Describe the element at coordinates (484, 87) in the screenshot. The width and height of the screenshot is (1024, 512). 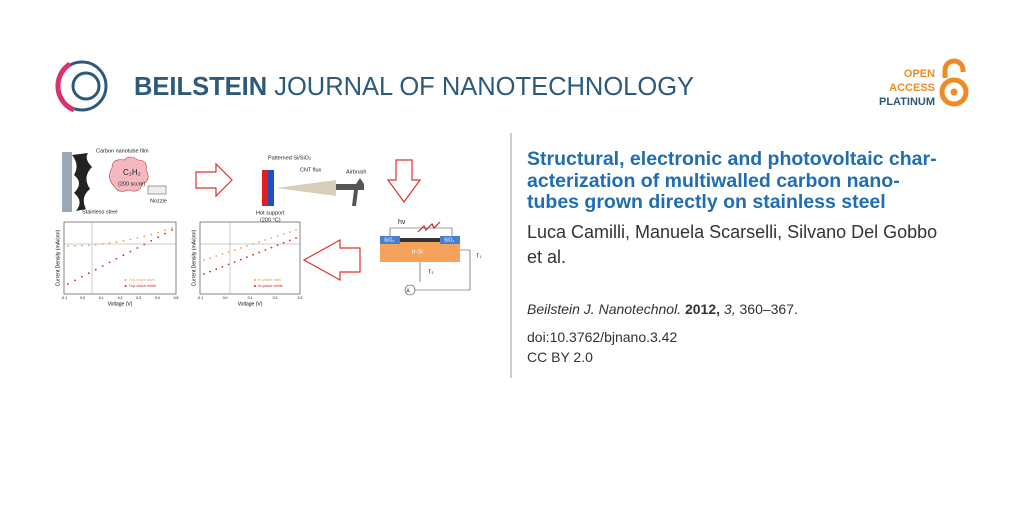
I see `journal-rest: JOURNAL OF NANOTECHNOLOGY` at that location.